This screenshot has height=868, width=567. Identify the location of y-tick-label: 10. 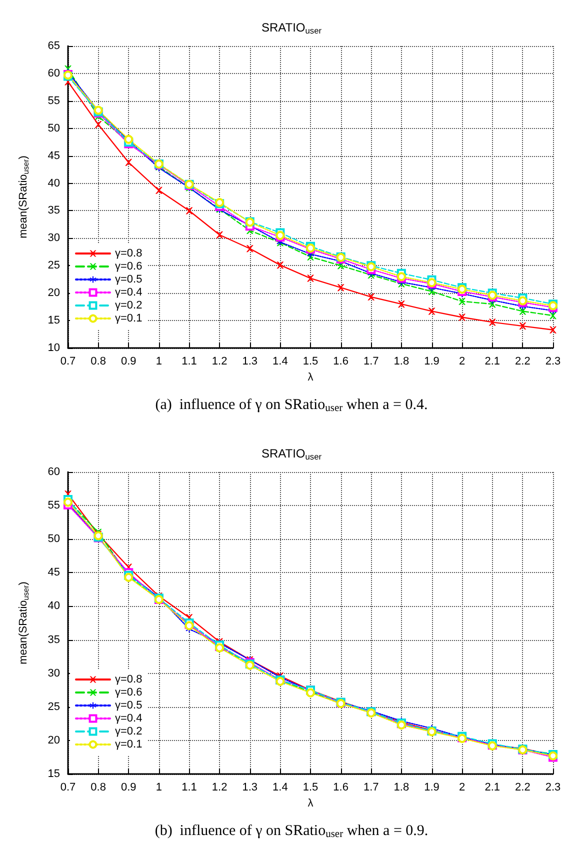
(54, 348).